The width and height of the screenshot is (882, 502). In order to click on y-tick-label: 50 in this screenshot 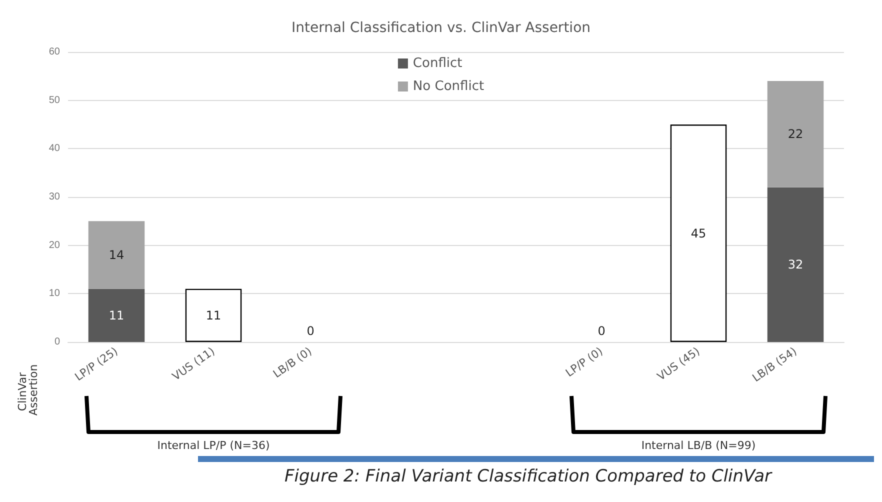, I will do `click(54, 100)`.